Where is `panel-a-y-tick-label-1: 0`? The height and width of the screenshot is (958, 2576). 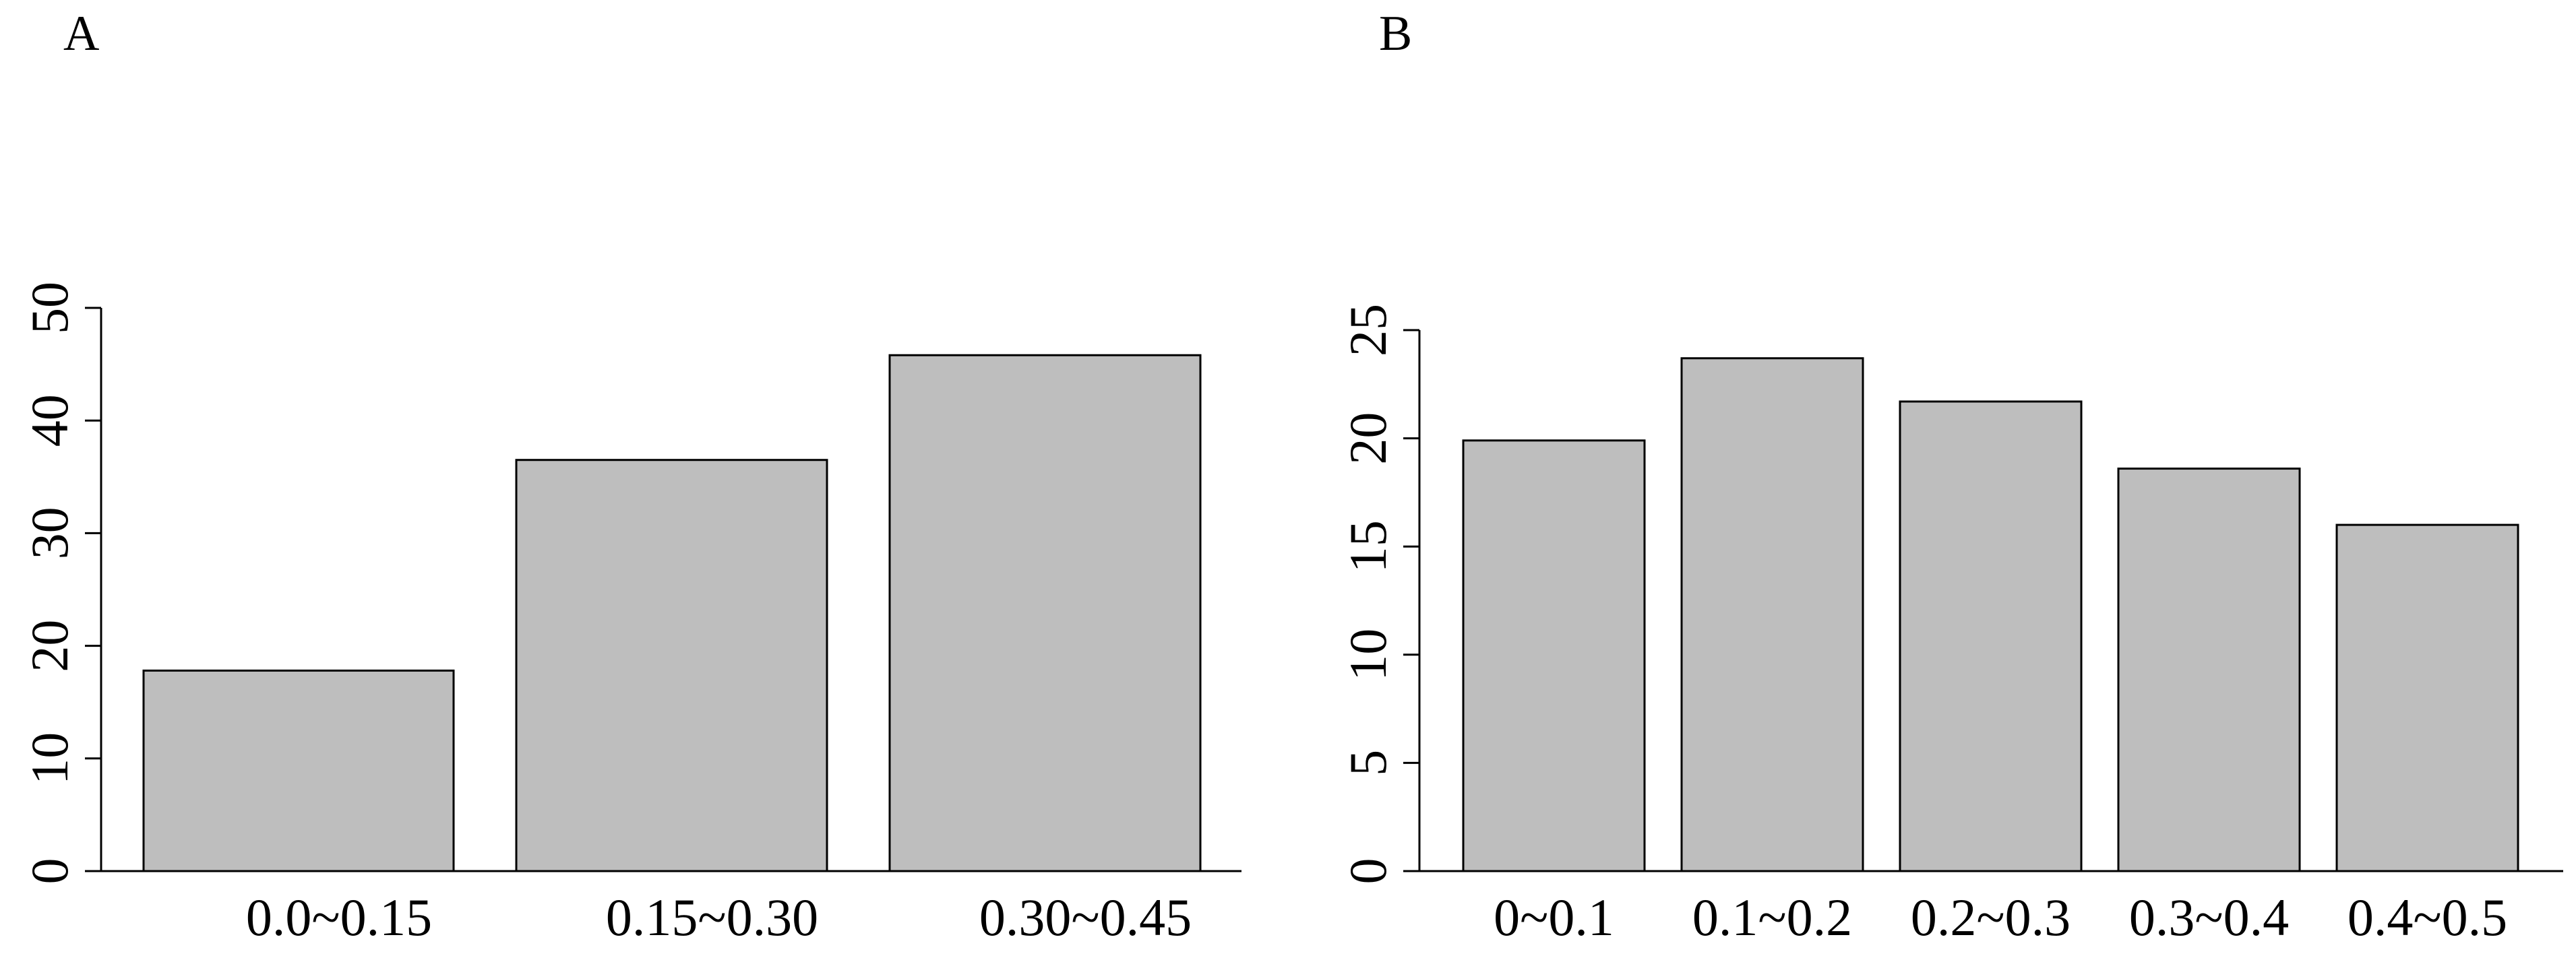
panel-a-y-tick-label-1: 0 is located at coordinates (50, 871).